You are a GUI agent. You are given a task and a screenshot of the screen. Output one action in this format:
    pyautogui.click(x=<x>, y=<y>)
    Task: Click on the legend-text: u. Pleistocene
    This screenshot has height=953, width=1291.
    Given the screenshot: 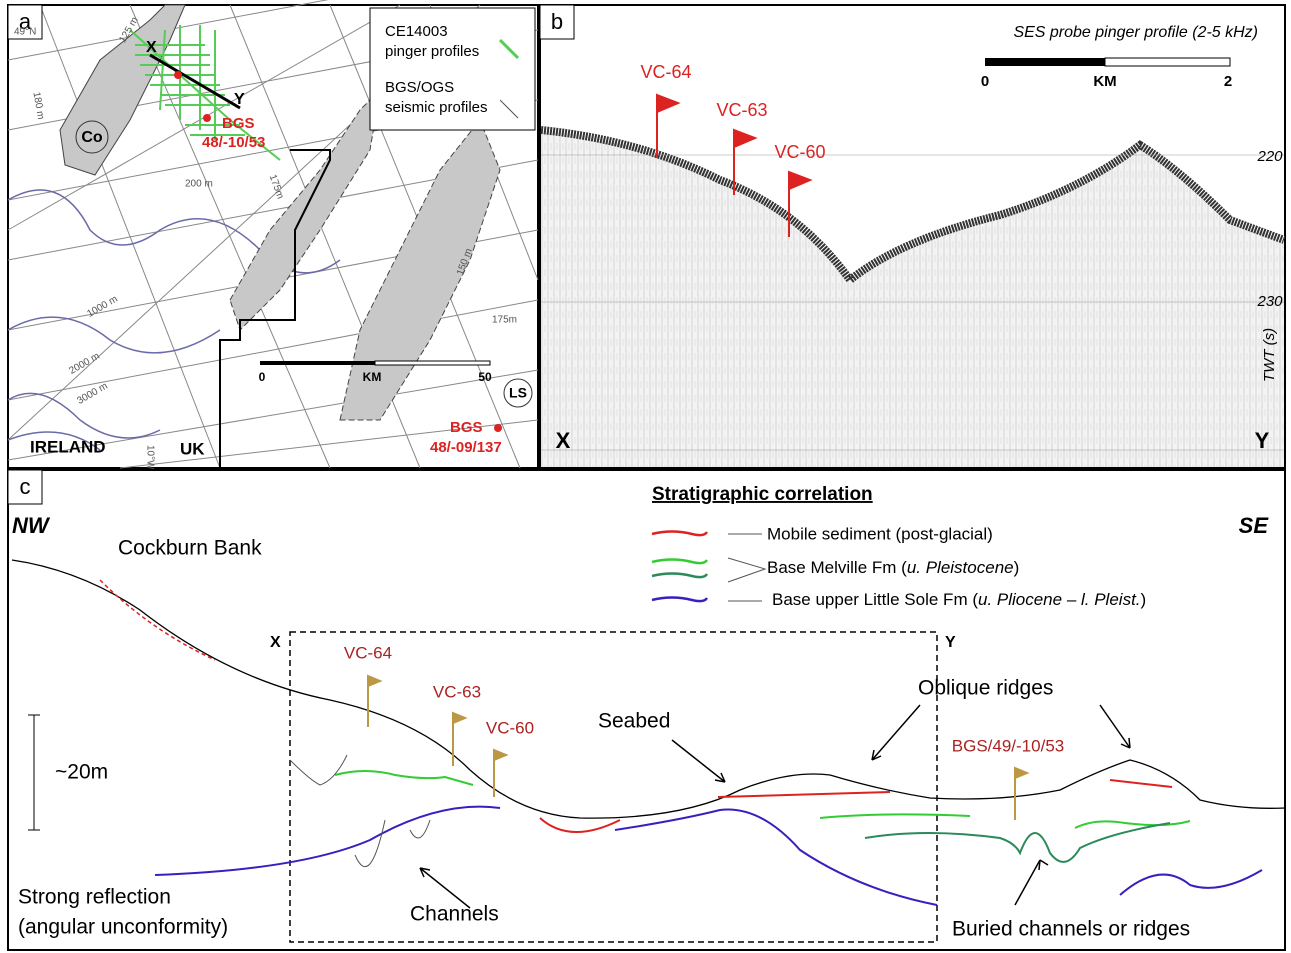 What is the action you would take?
    pyautogui.click(x=960, y=567)
    